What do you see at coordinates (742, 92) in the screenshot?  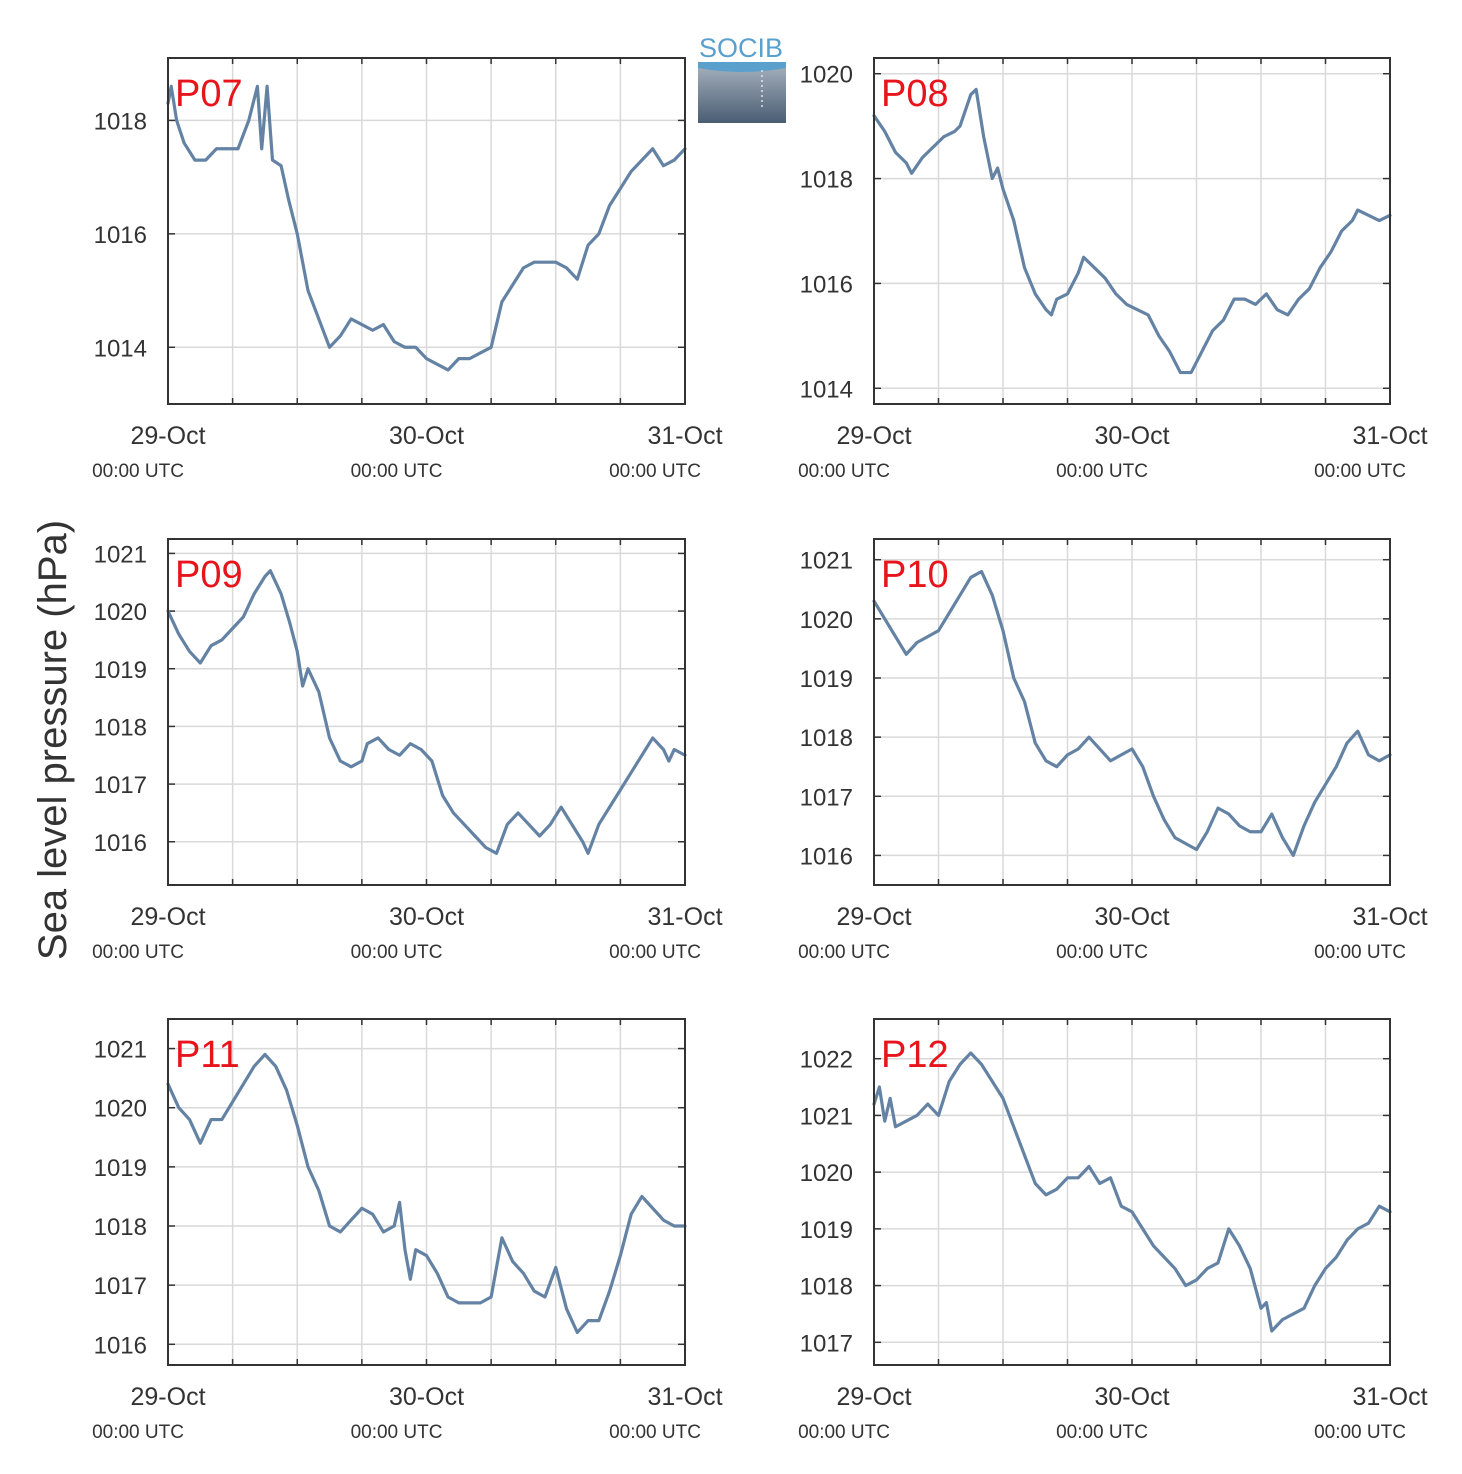 I see `logo-mark` at bounding box center [742, 92].